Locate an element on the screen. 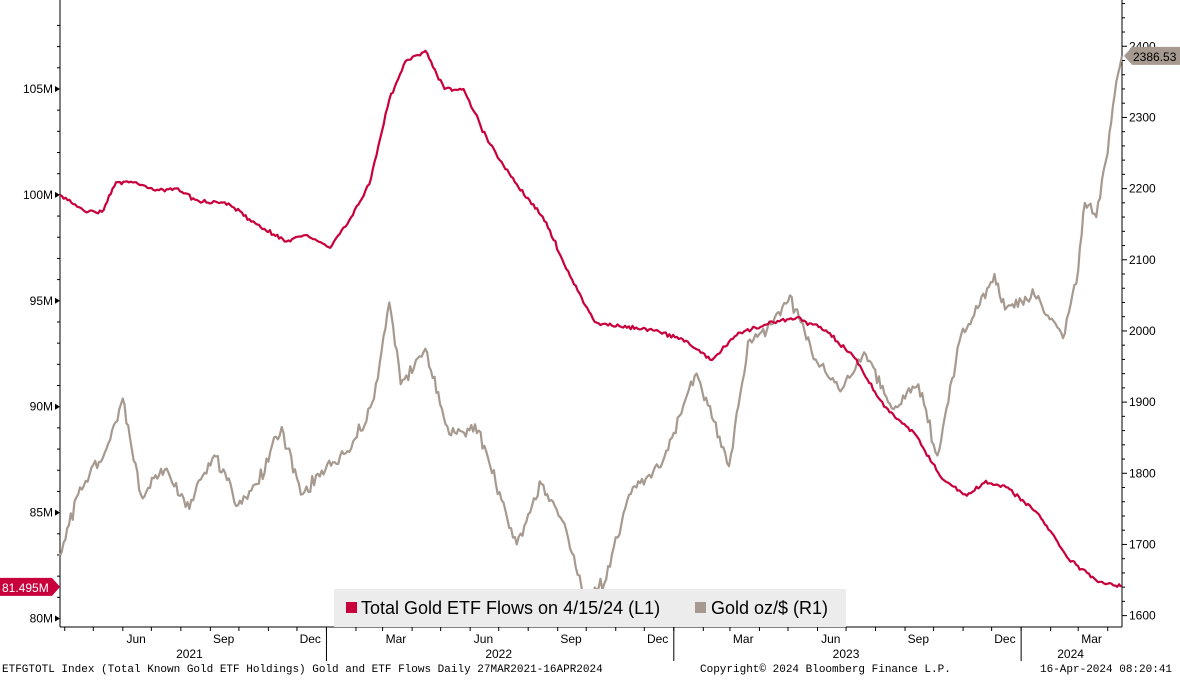 The height and width of the screenshot is (680, 1180). right-tick-label: 2000 is located at coordinates (1142, 331).